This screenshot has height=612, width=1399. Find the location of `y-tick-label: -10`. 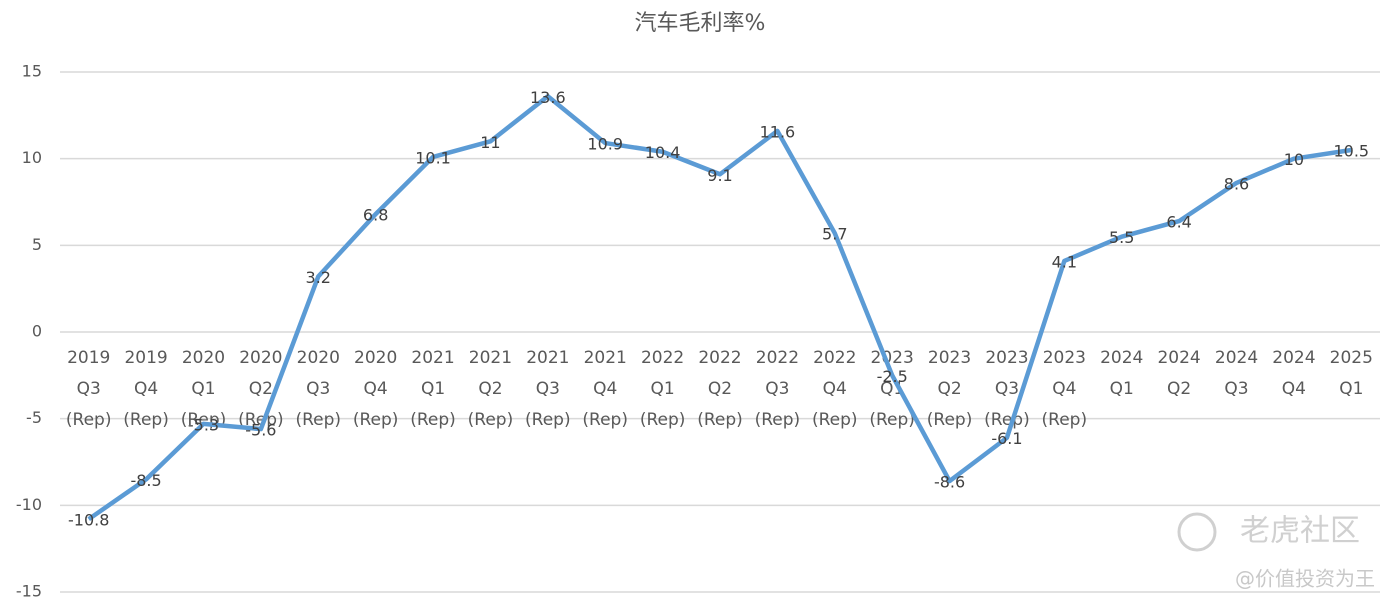

y-tick-label: -10 is located at coordinates (29, 504).